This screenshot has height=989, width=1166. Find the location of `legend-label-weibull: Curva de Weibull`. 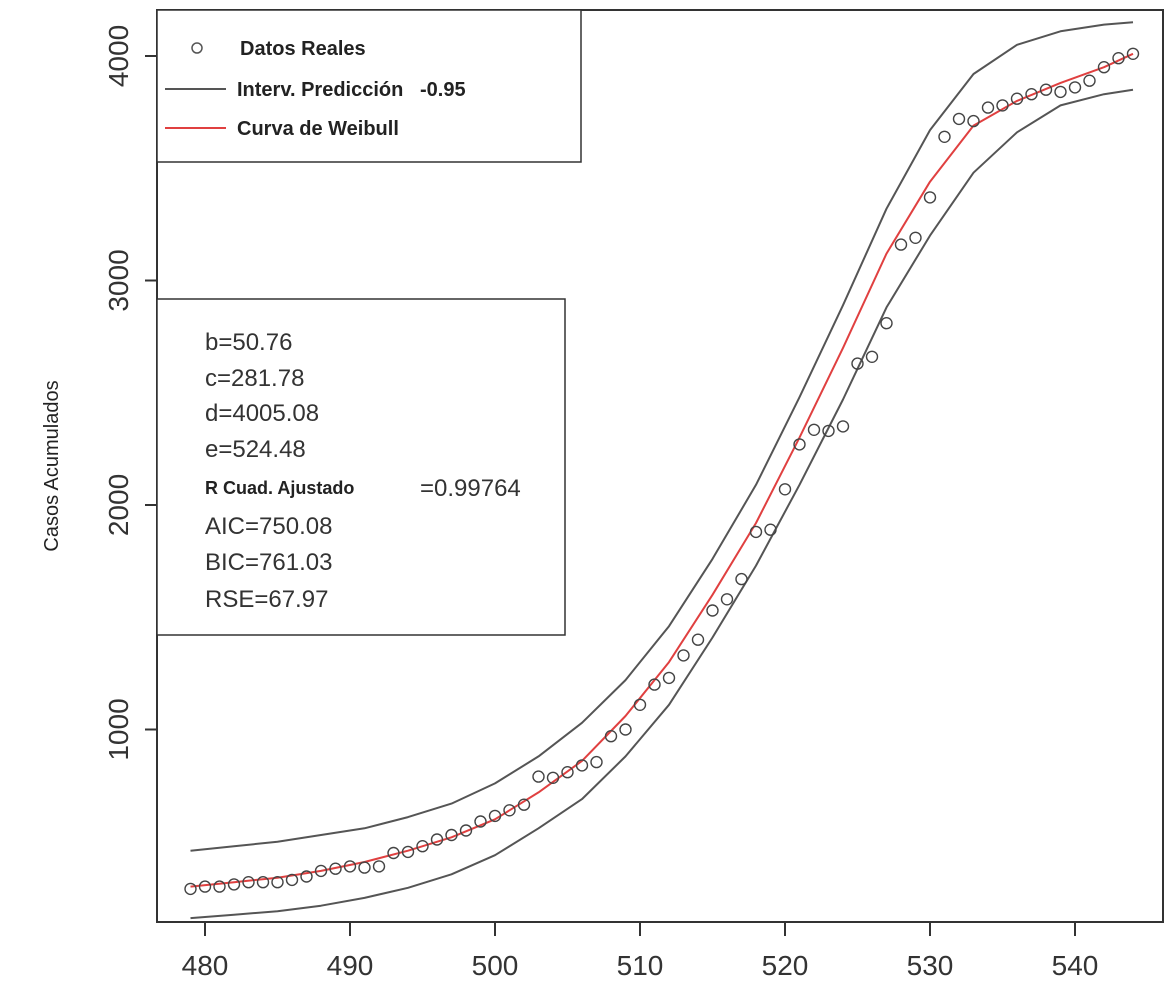

legend-label-weibull: Curva de Weibull is located at coordinates (318, 129).